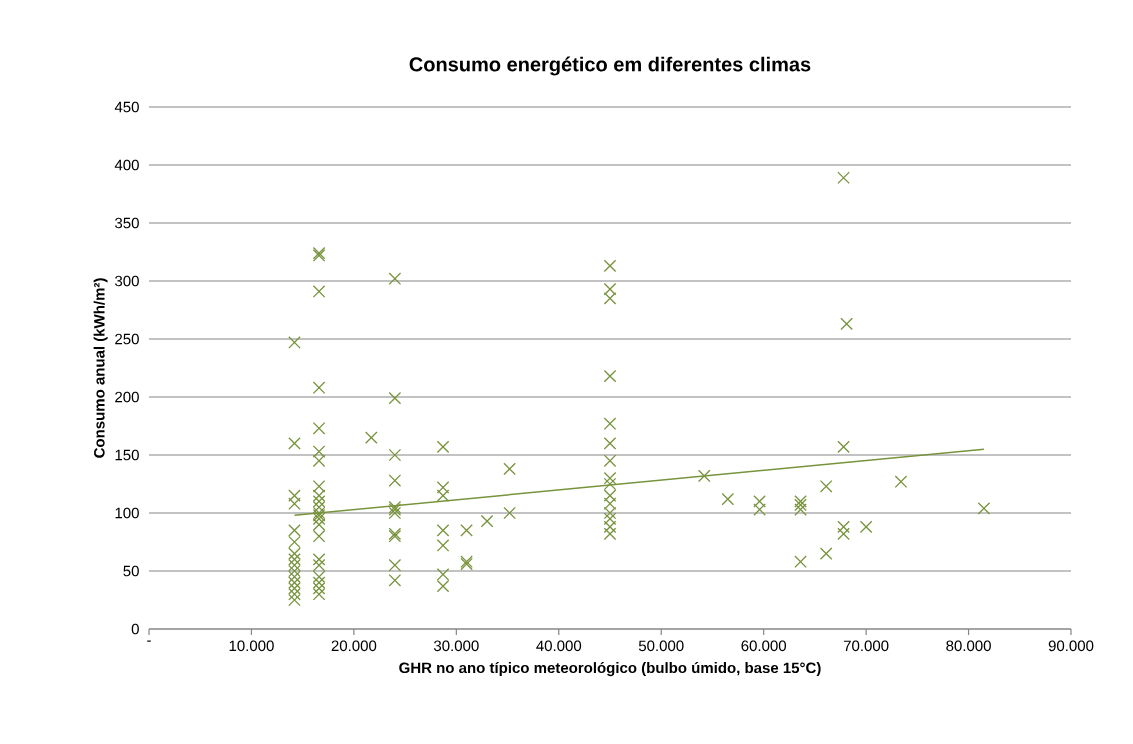  What do you see at coordinates (661, 646) in the screenshot?
I see `x-tick-label: 50.000` at bounding box center [661, 646].